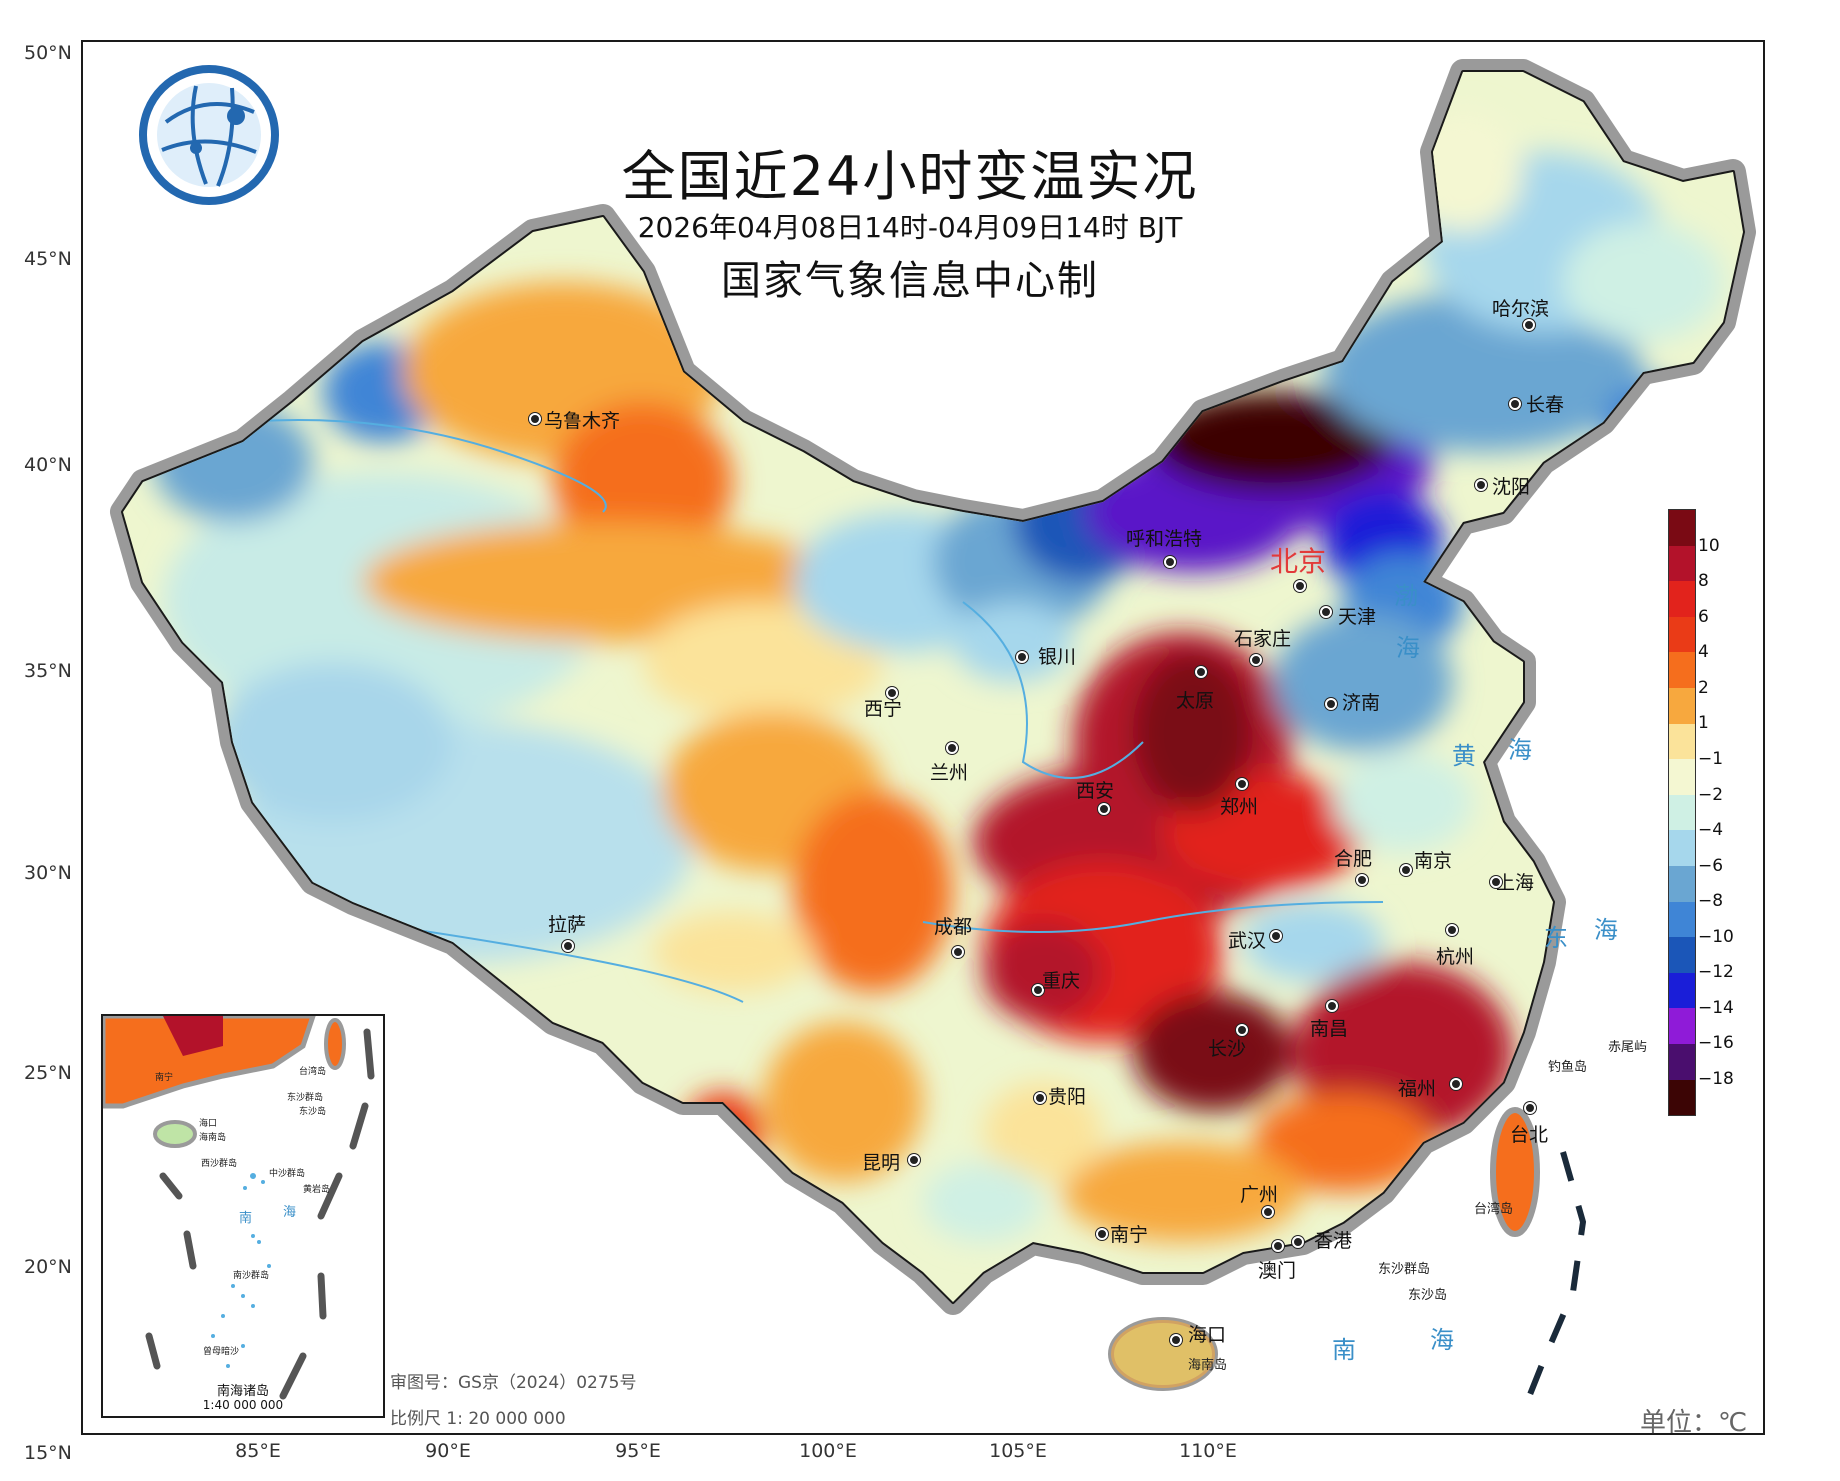  Describe the element at coordinates (287, 1173) in the screenshot. I see `inset-label: 中沙群岛` at that location.